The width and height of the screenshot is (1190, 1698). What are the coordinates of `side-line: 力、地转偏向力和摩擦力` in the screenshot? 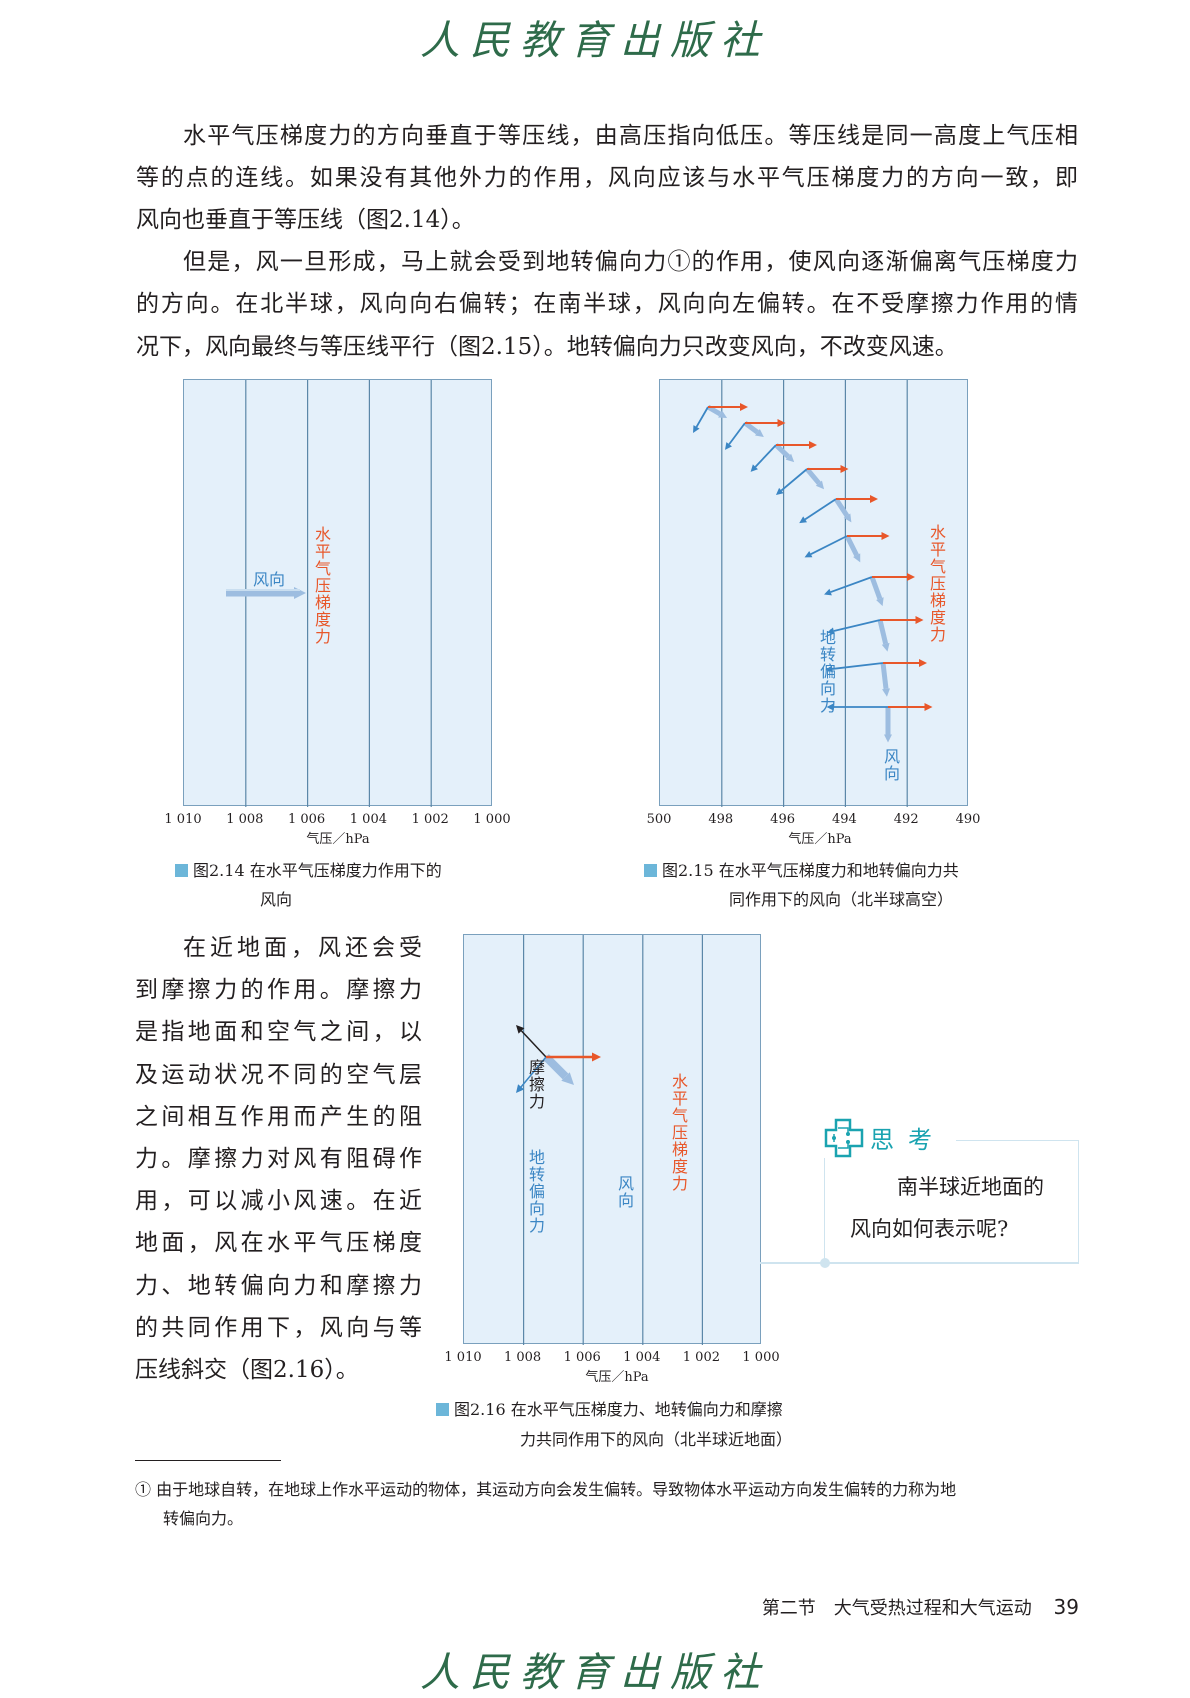 It's located at (278, 1285).